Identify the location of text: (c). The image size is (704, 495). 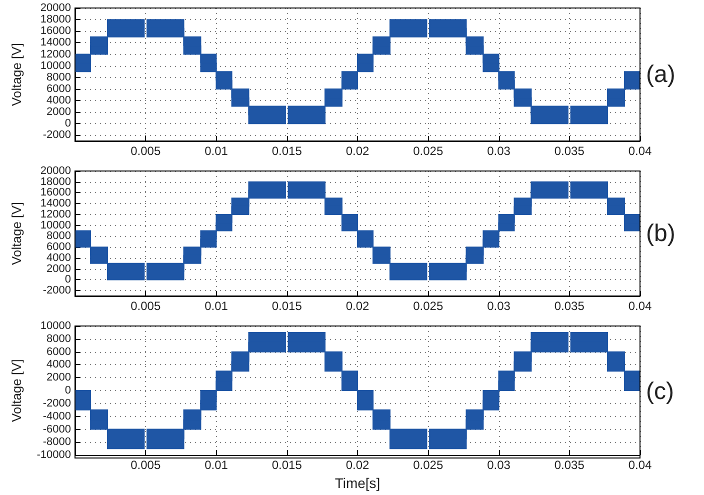
(660, 392).